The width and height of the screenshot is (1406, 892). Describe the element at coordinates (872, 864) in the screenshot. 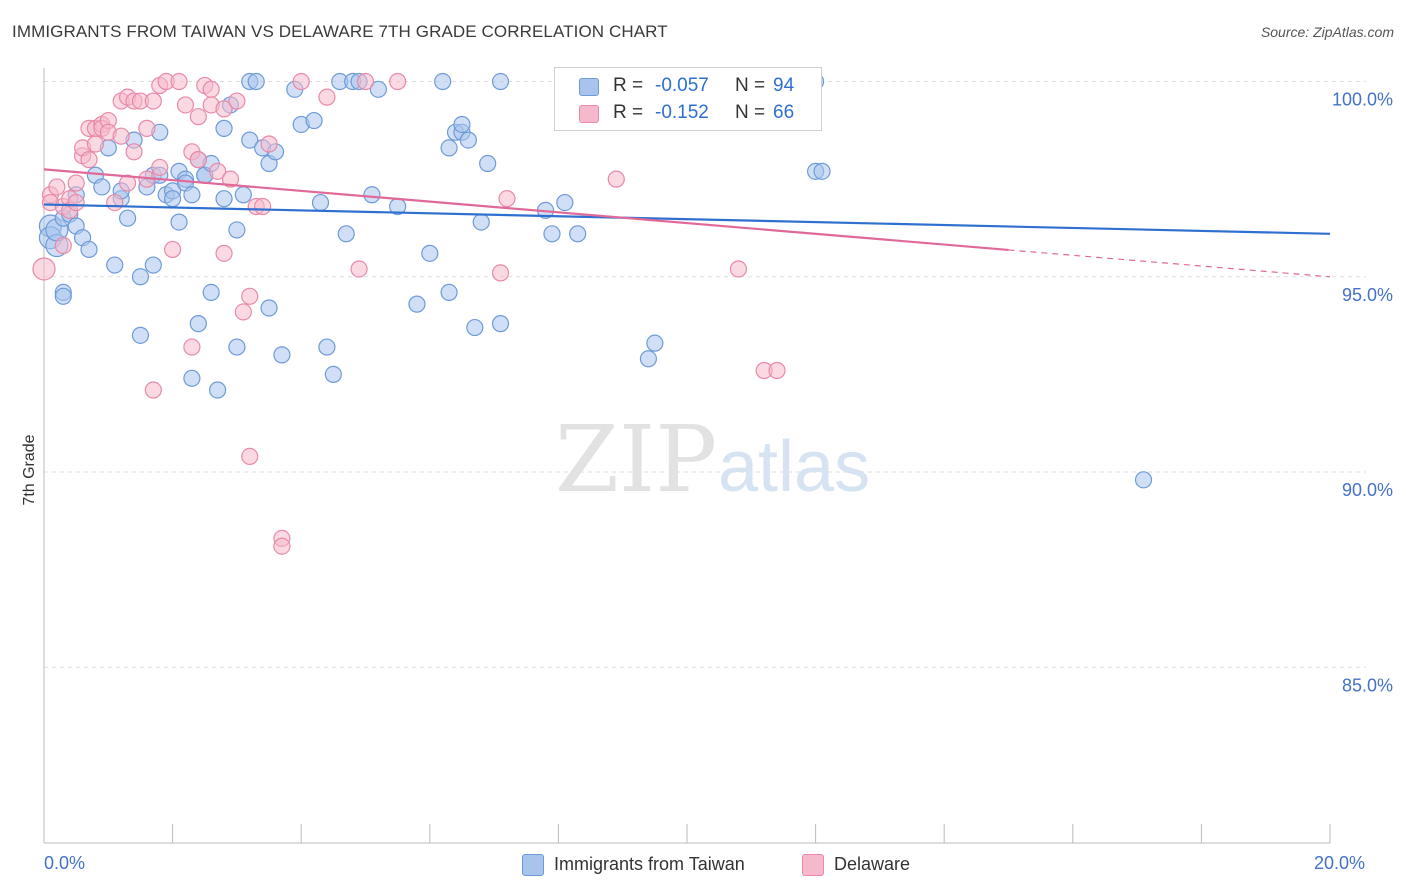

I see `bottom-label-delaware: Delaware` at that location.